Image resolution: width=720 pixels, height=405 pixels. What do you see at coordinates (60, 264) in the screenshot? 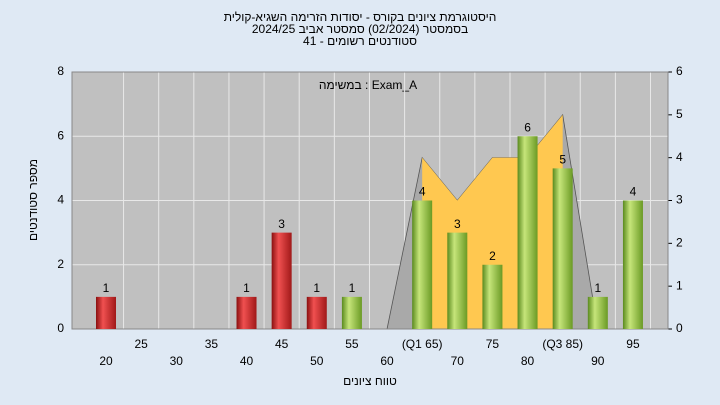
I see `y-tick-label: 2` at bounding box center [60, 264].